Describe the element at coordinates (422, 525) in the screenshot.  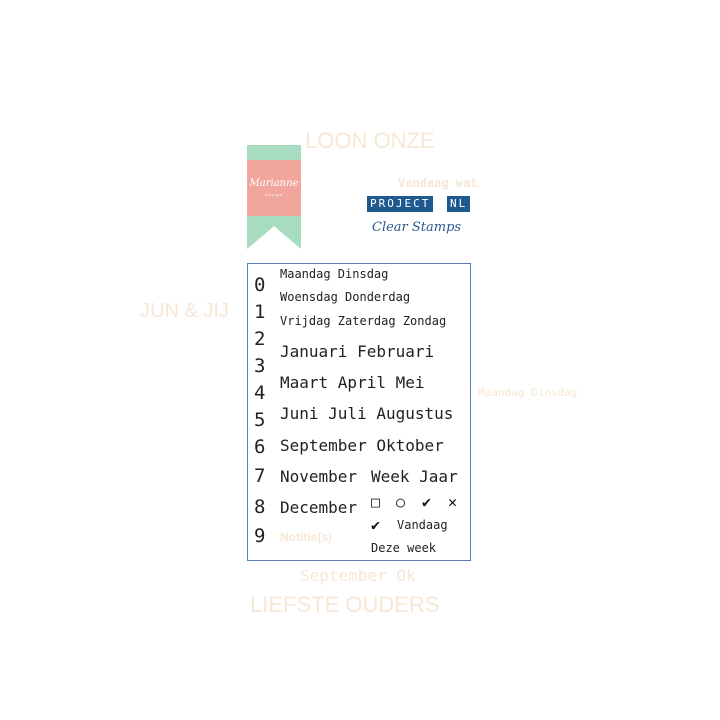
I see `today-stamp: Vandaag` at that location.